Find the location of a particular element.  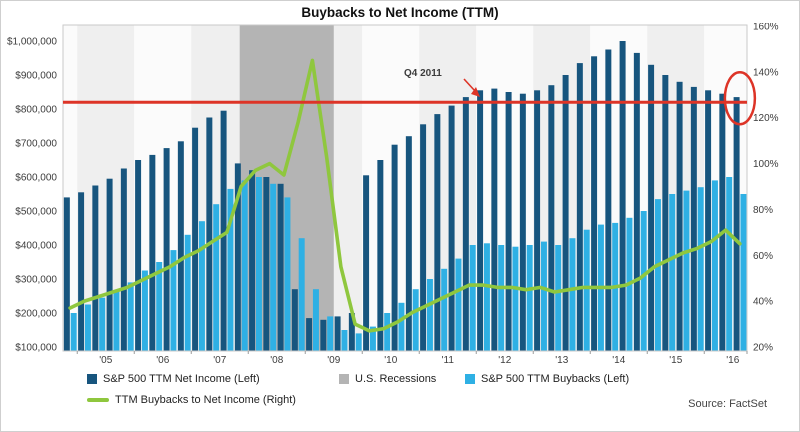

svg-text: $200,000 is located at coordinates (36, 314).